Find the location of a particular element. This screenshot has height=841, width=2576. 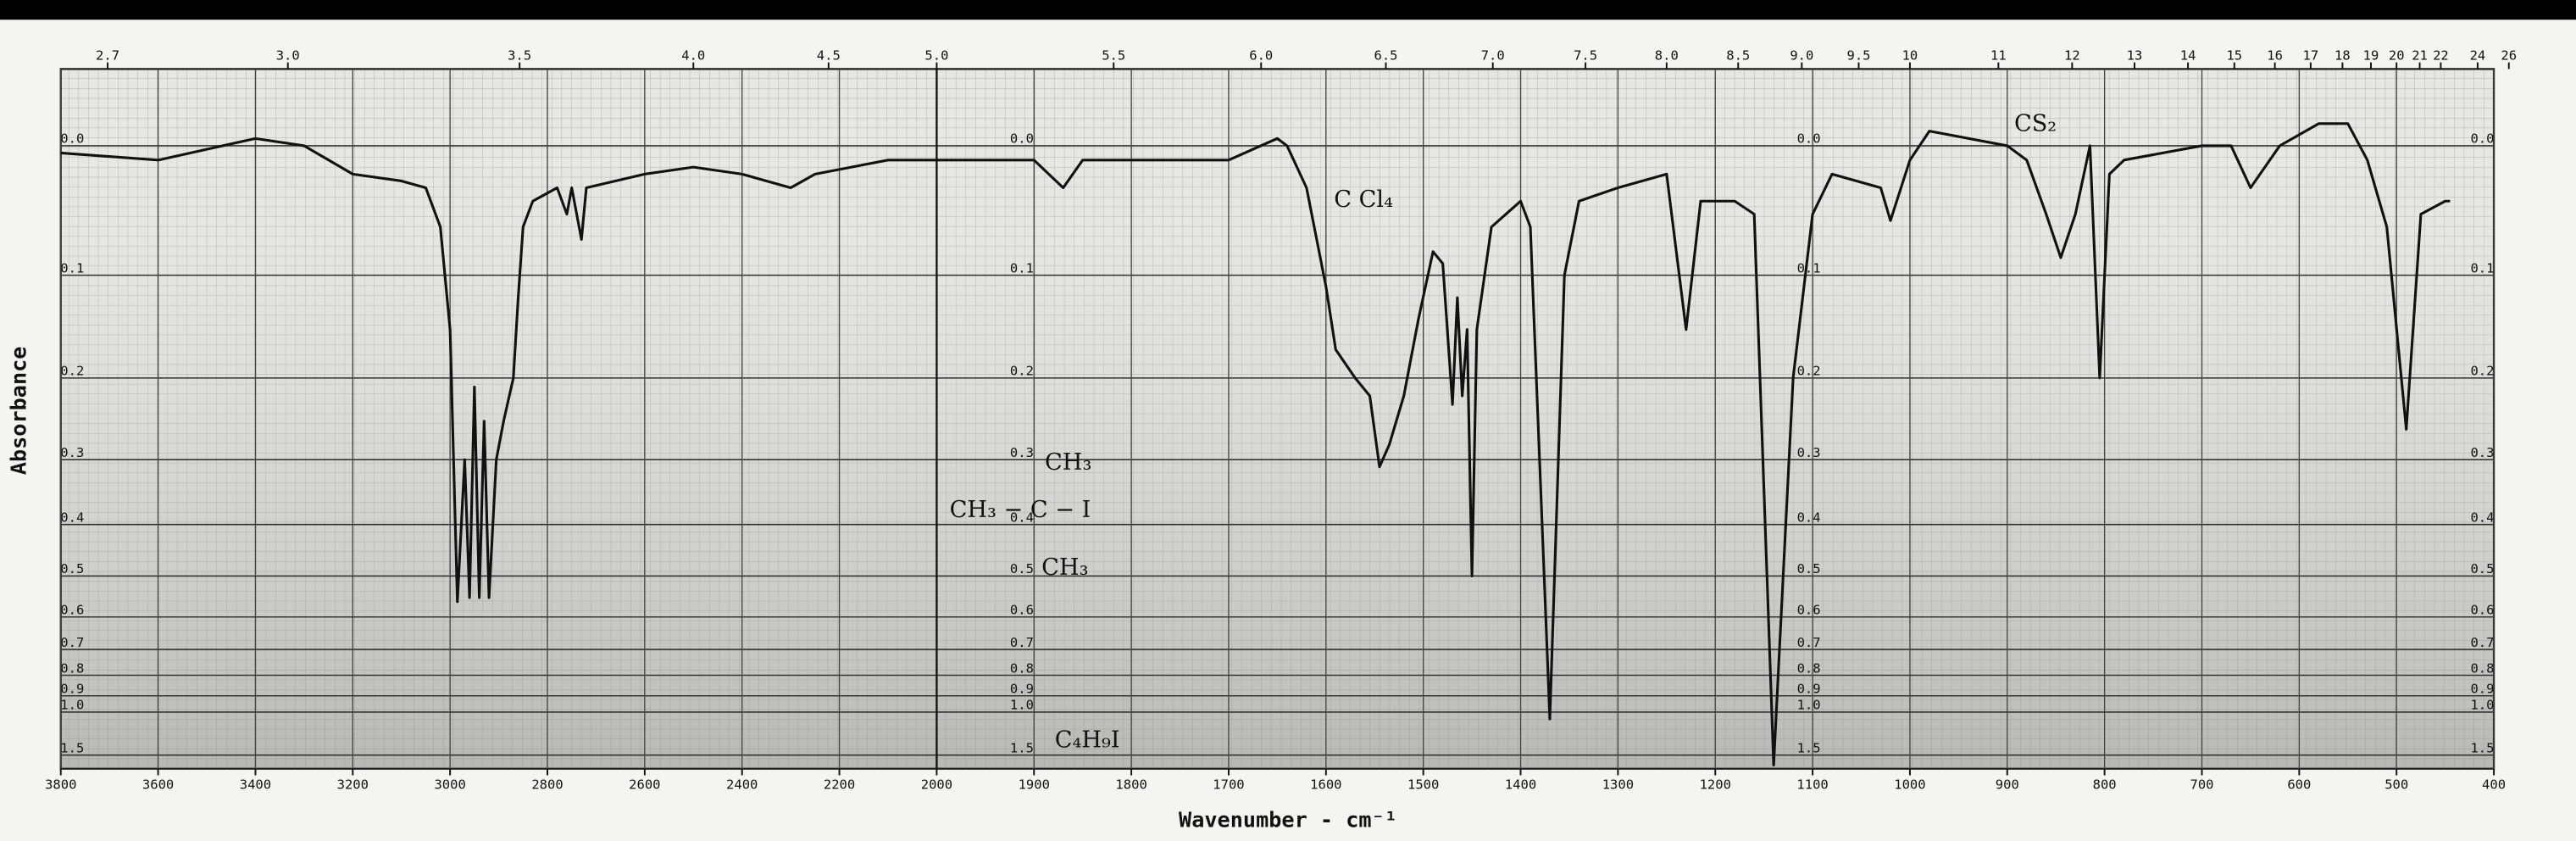

x-tick-label: 2000 is located at coordinates (936, 785).